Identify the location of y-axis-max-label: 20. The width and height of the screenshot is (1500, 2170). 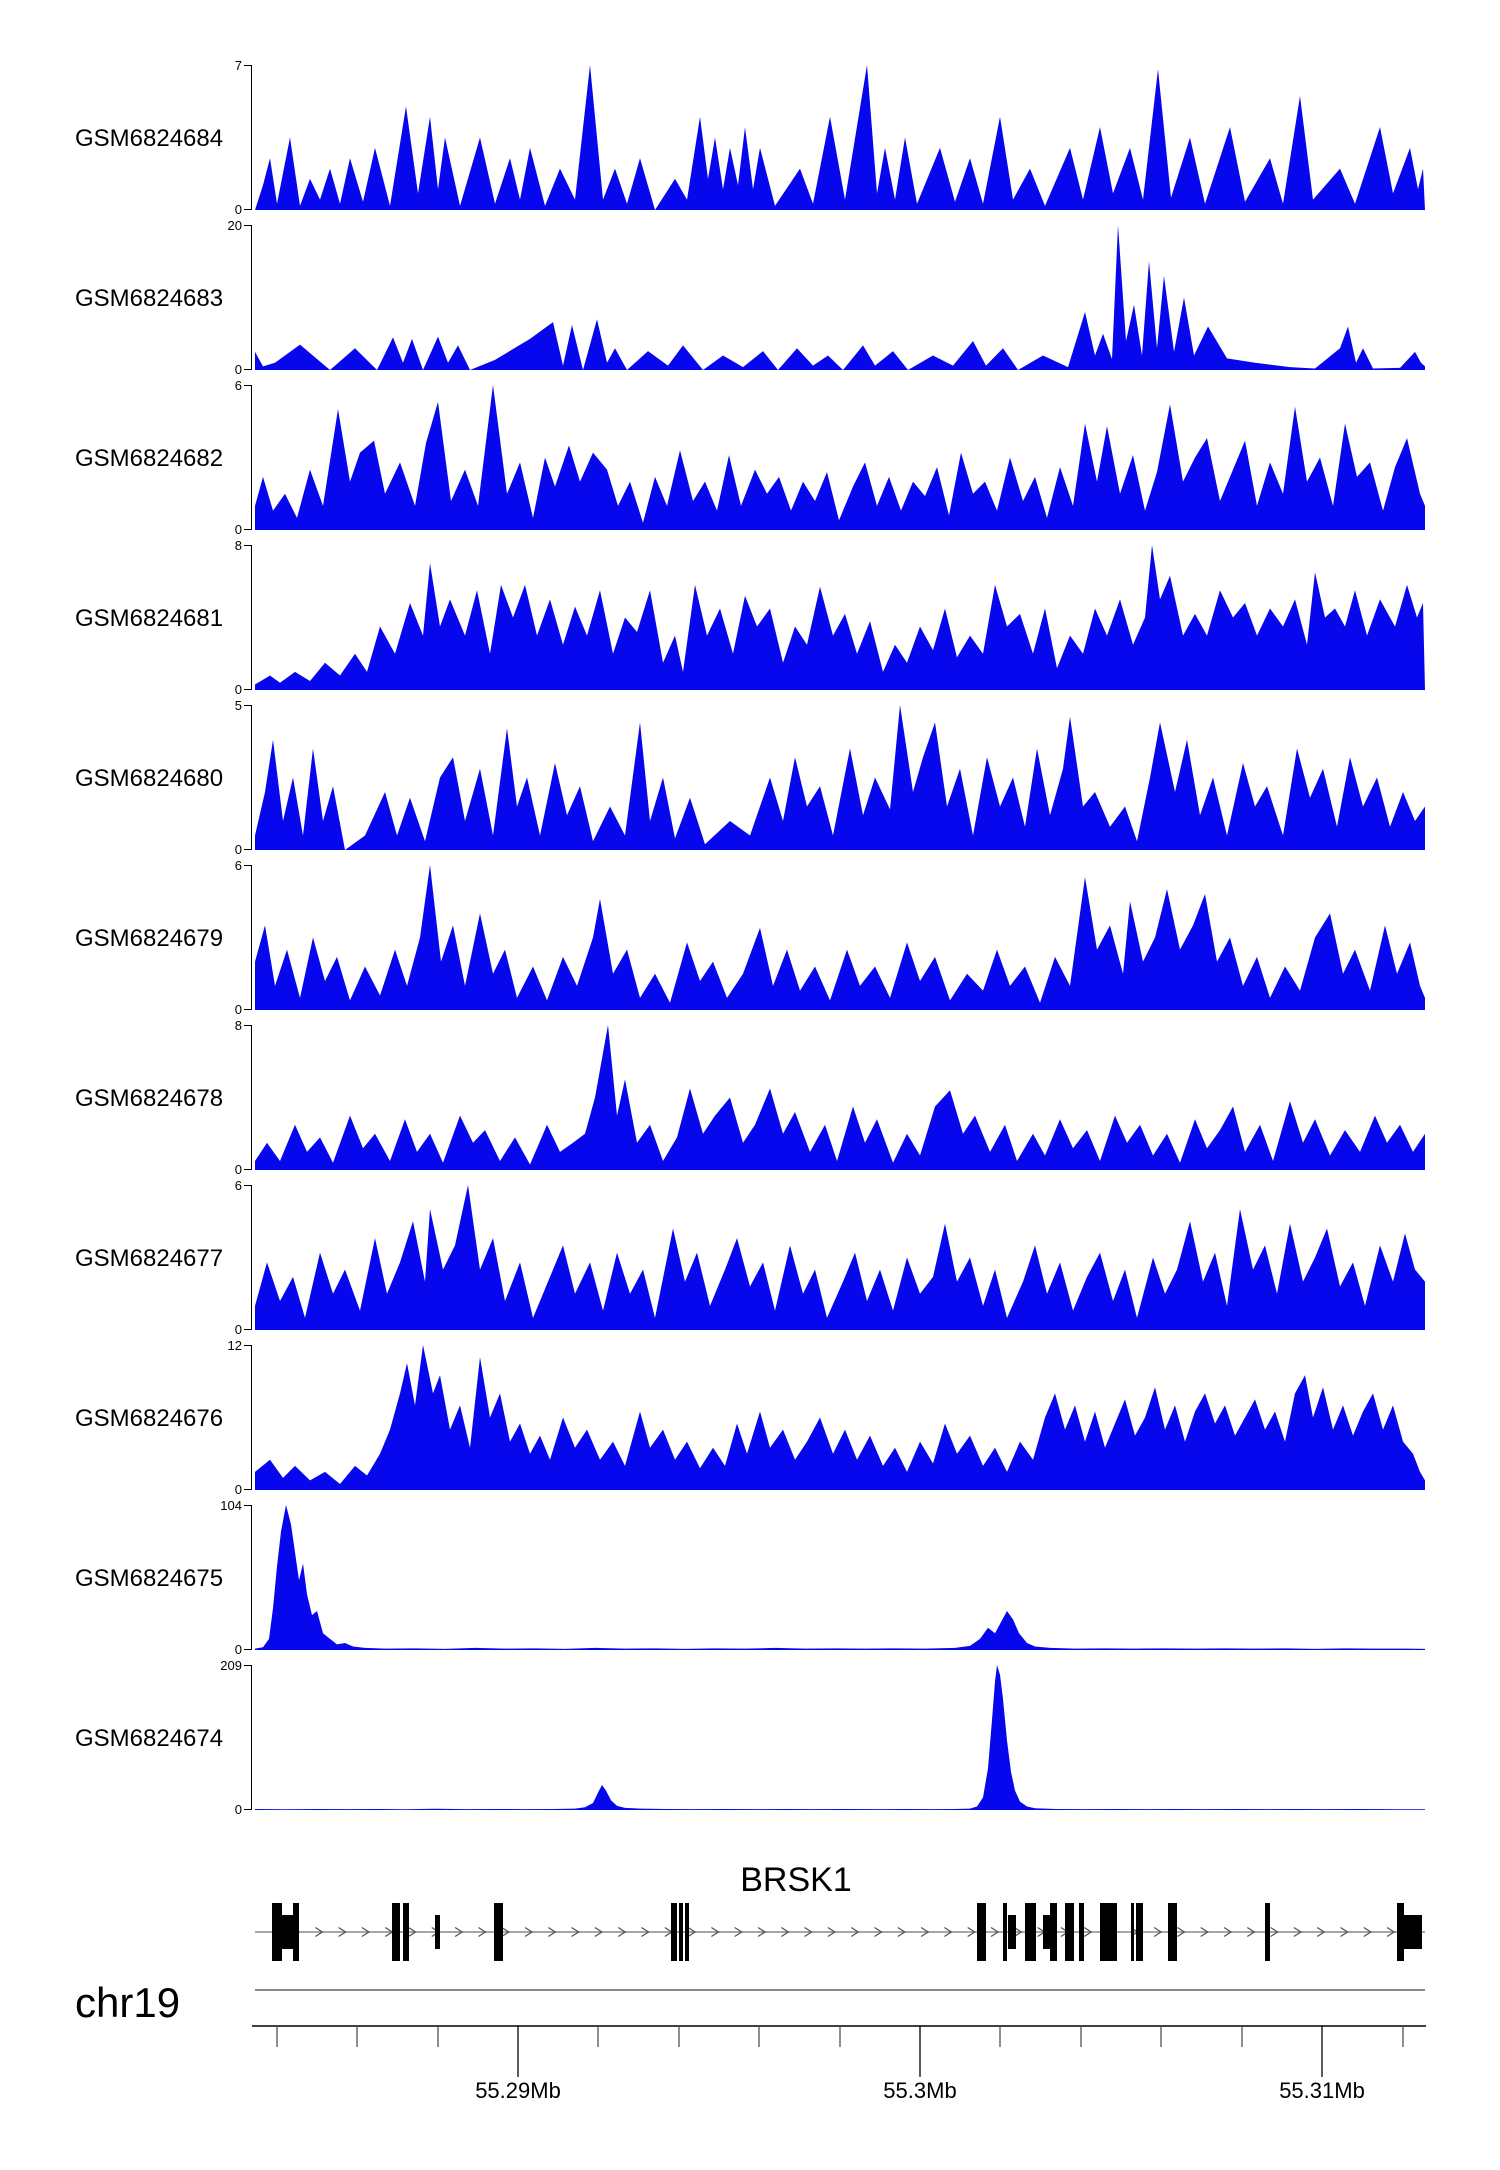
(234, 225).